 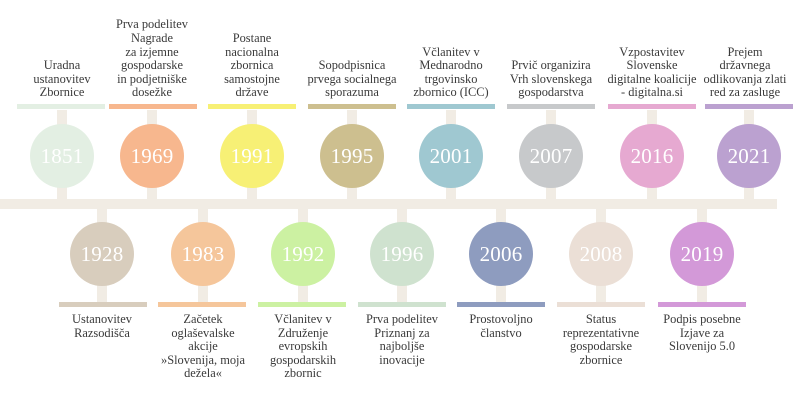 What do you see at coordinates (102, 254) in the screenshot?
I see `milestone-year-circle: 1928` at bounding box center [102, 254].